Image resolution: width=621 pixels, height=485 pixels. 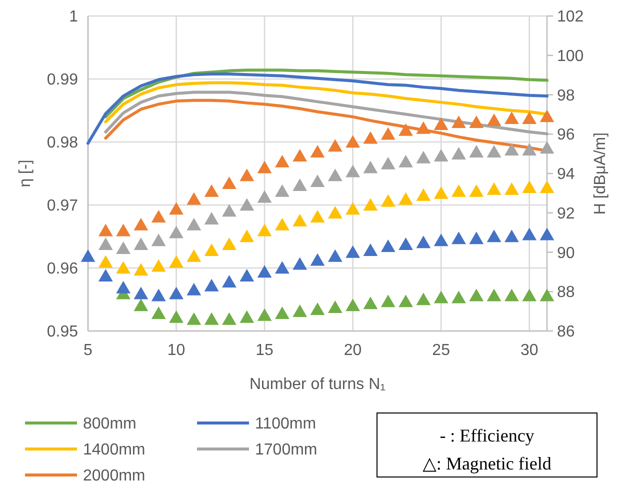 What do you see at coordinates (88, 350) in the screenshot?
I see `x-tick-label: 5` at bounding box center [88, 350].